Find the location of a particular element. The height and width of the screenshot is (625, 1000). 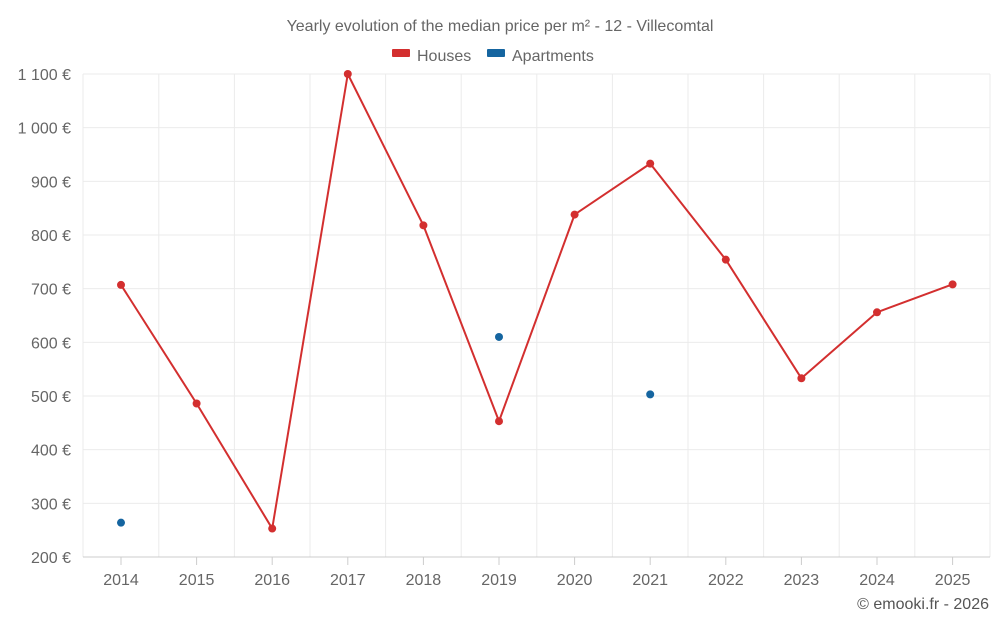

data-point-houses-2025 is located at coordinates (952, 284).